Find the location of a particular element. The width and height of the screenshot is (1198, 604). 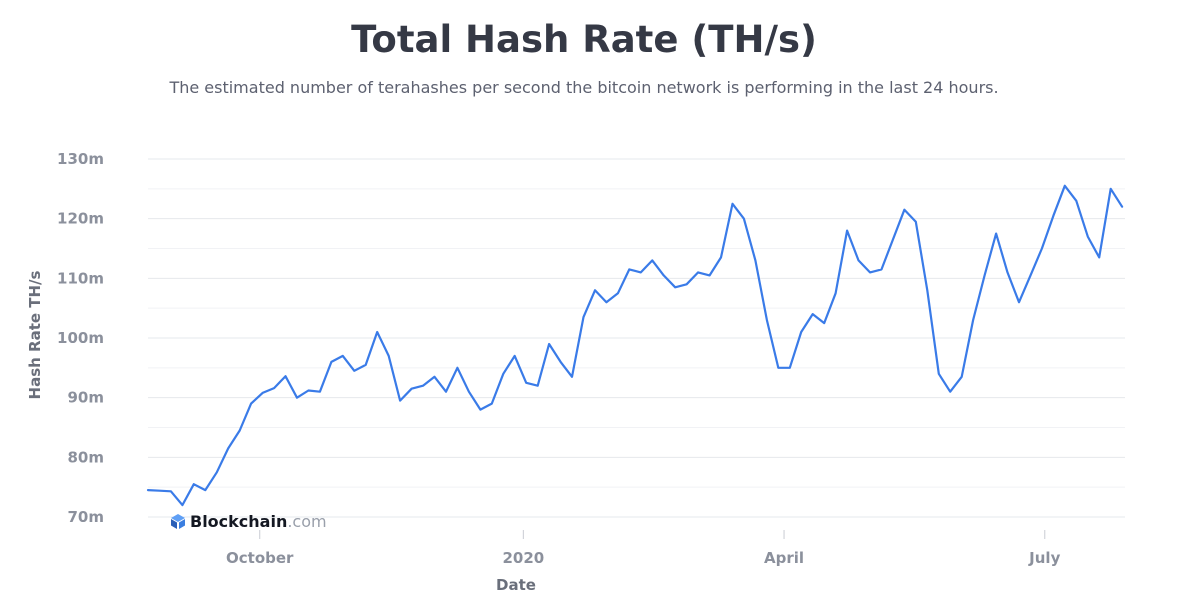

svg-text: Blockchain.com is located at coordinates (258, 521).